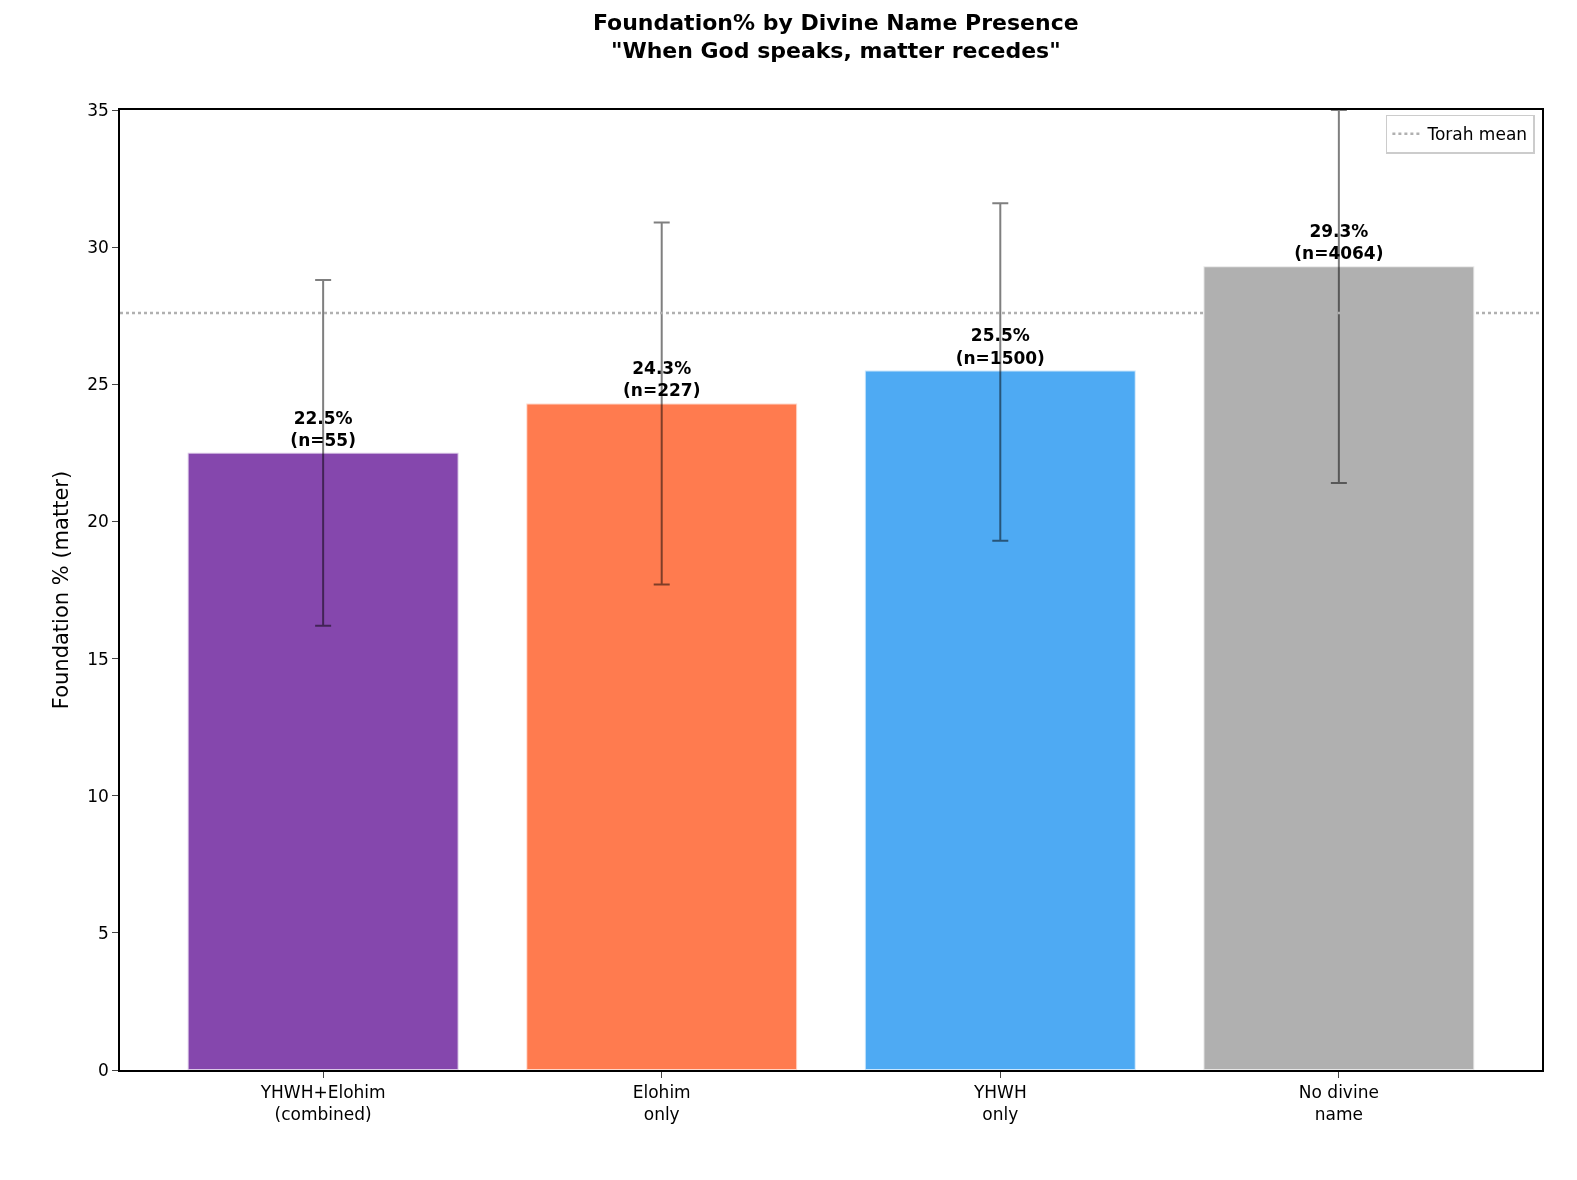 The height and width of the screenshot is (1180, 1577). What do you see at coordinates (323, 428) in the screenshot?
I see `data-label: 22.5% (n=55)` at bounding box center [323, 428].